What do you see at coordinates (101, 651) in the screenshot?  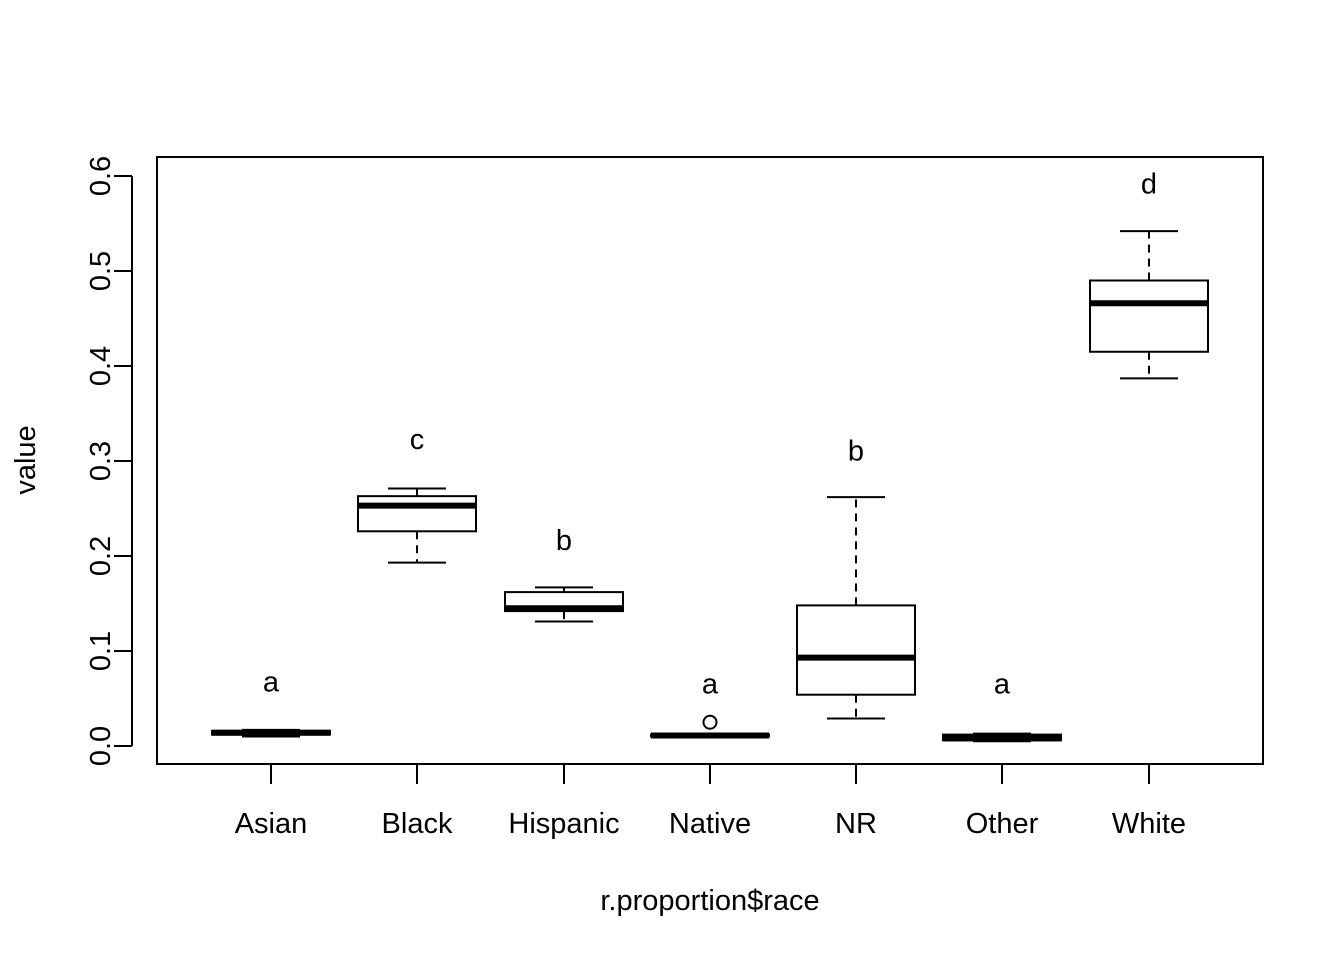 I see `y-tick-label: 0.1` at bounding box center [101, 651].